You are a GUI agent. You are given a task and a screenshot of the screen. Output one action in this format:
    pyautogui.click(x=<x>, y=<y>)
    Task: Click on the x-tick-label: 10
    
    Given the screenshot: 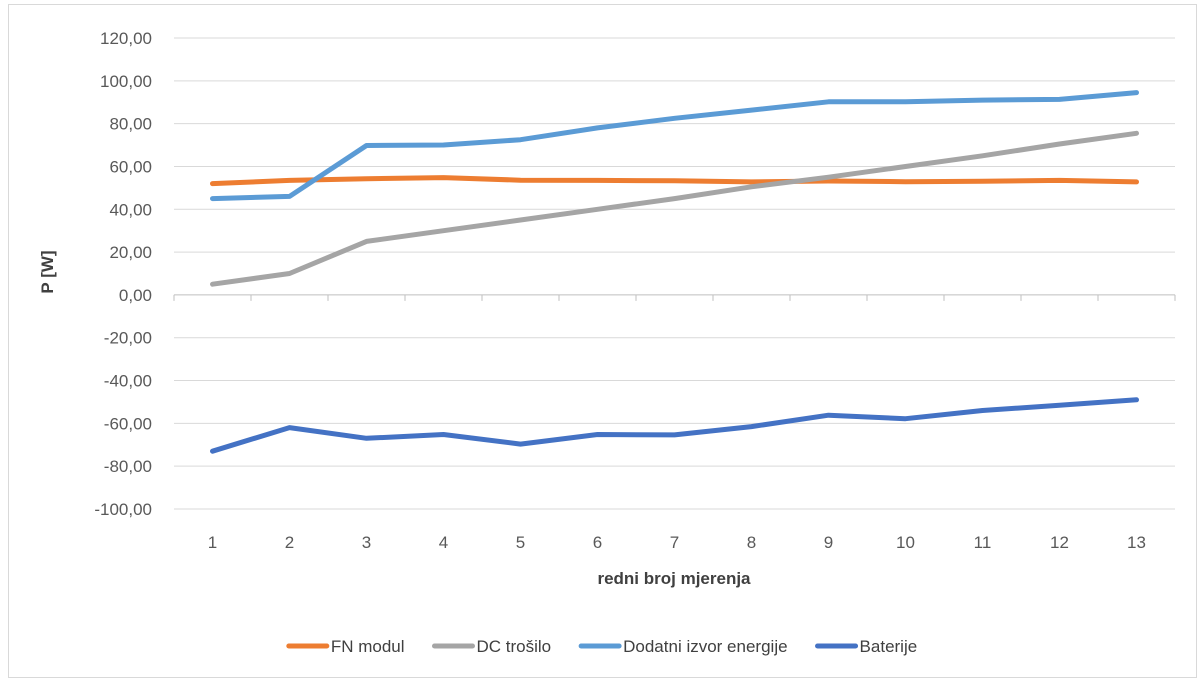 What is the action you would take?
    pyautogui.click(x=905, y=542)
    